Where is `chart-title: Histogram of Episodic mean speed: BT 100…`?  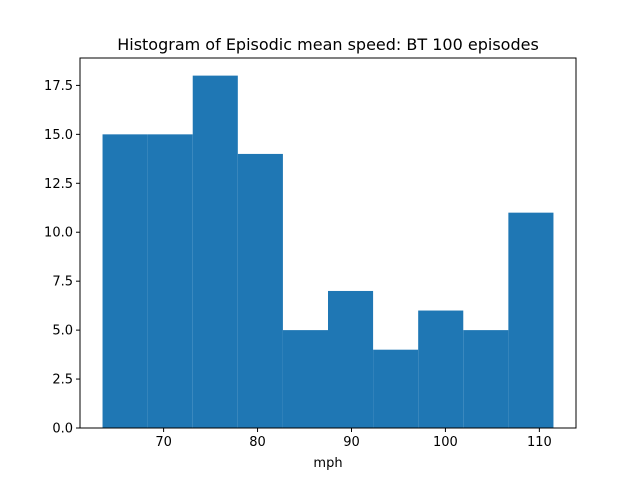
chart-title: Histogram of Episodic mean speed: BT 100… is located at coordinates (328, 44).